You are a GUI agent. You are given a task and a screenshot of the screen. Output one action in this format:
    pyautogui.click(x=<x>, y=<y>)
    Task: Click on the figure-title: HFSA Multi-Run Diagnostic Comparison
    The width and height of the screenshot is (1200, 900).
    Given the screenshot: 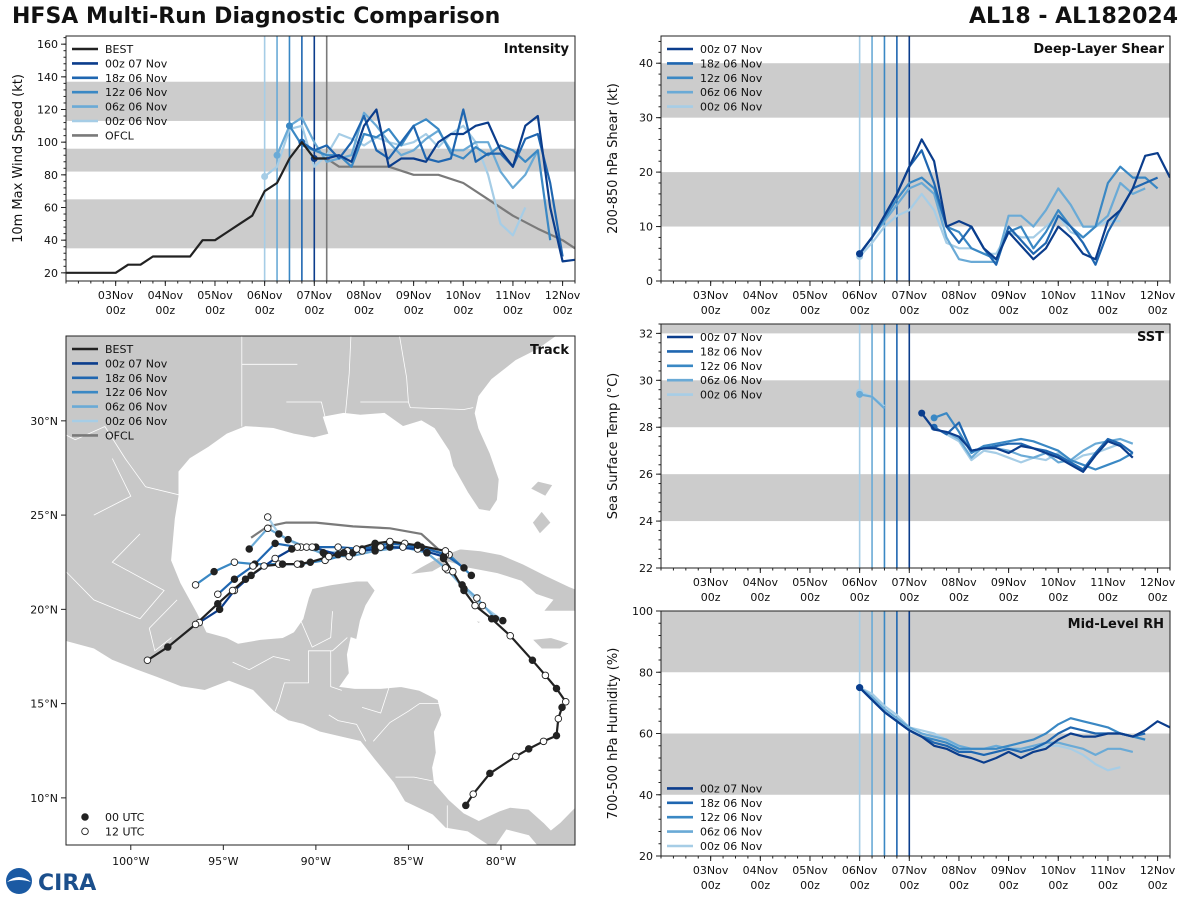 What is the action you would take?
    pyautogui.click(x=256, y=16)
    